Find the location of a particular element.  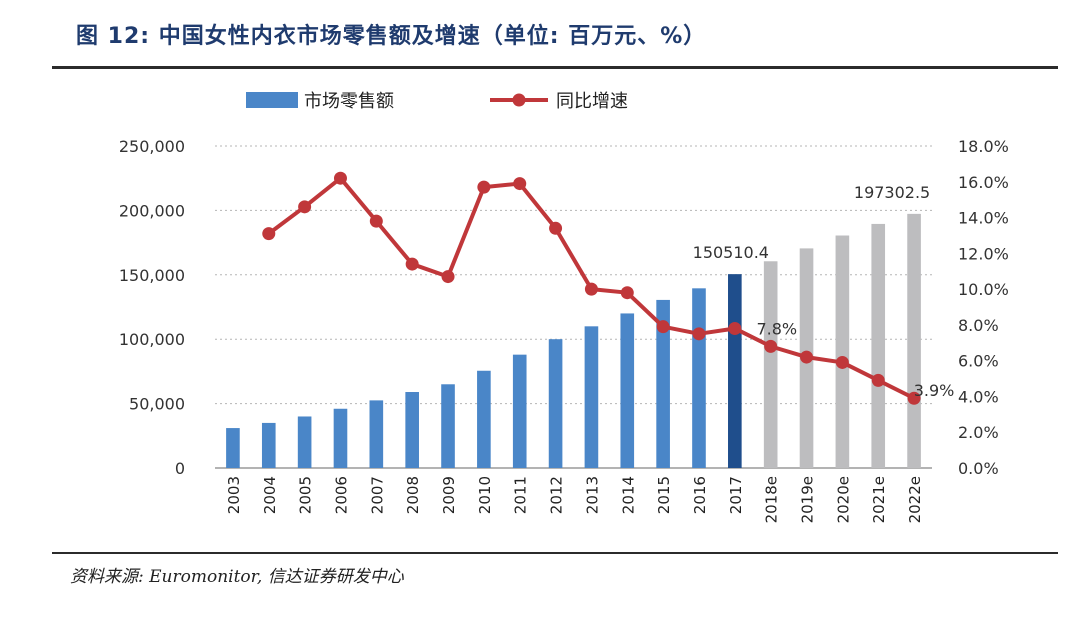

y-right-tick-label: 4.0% is located at coordinates (978, 396).